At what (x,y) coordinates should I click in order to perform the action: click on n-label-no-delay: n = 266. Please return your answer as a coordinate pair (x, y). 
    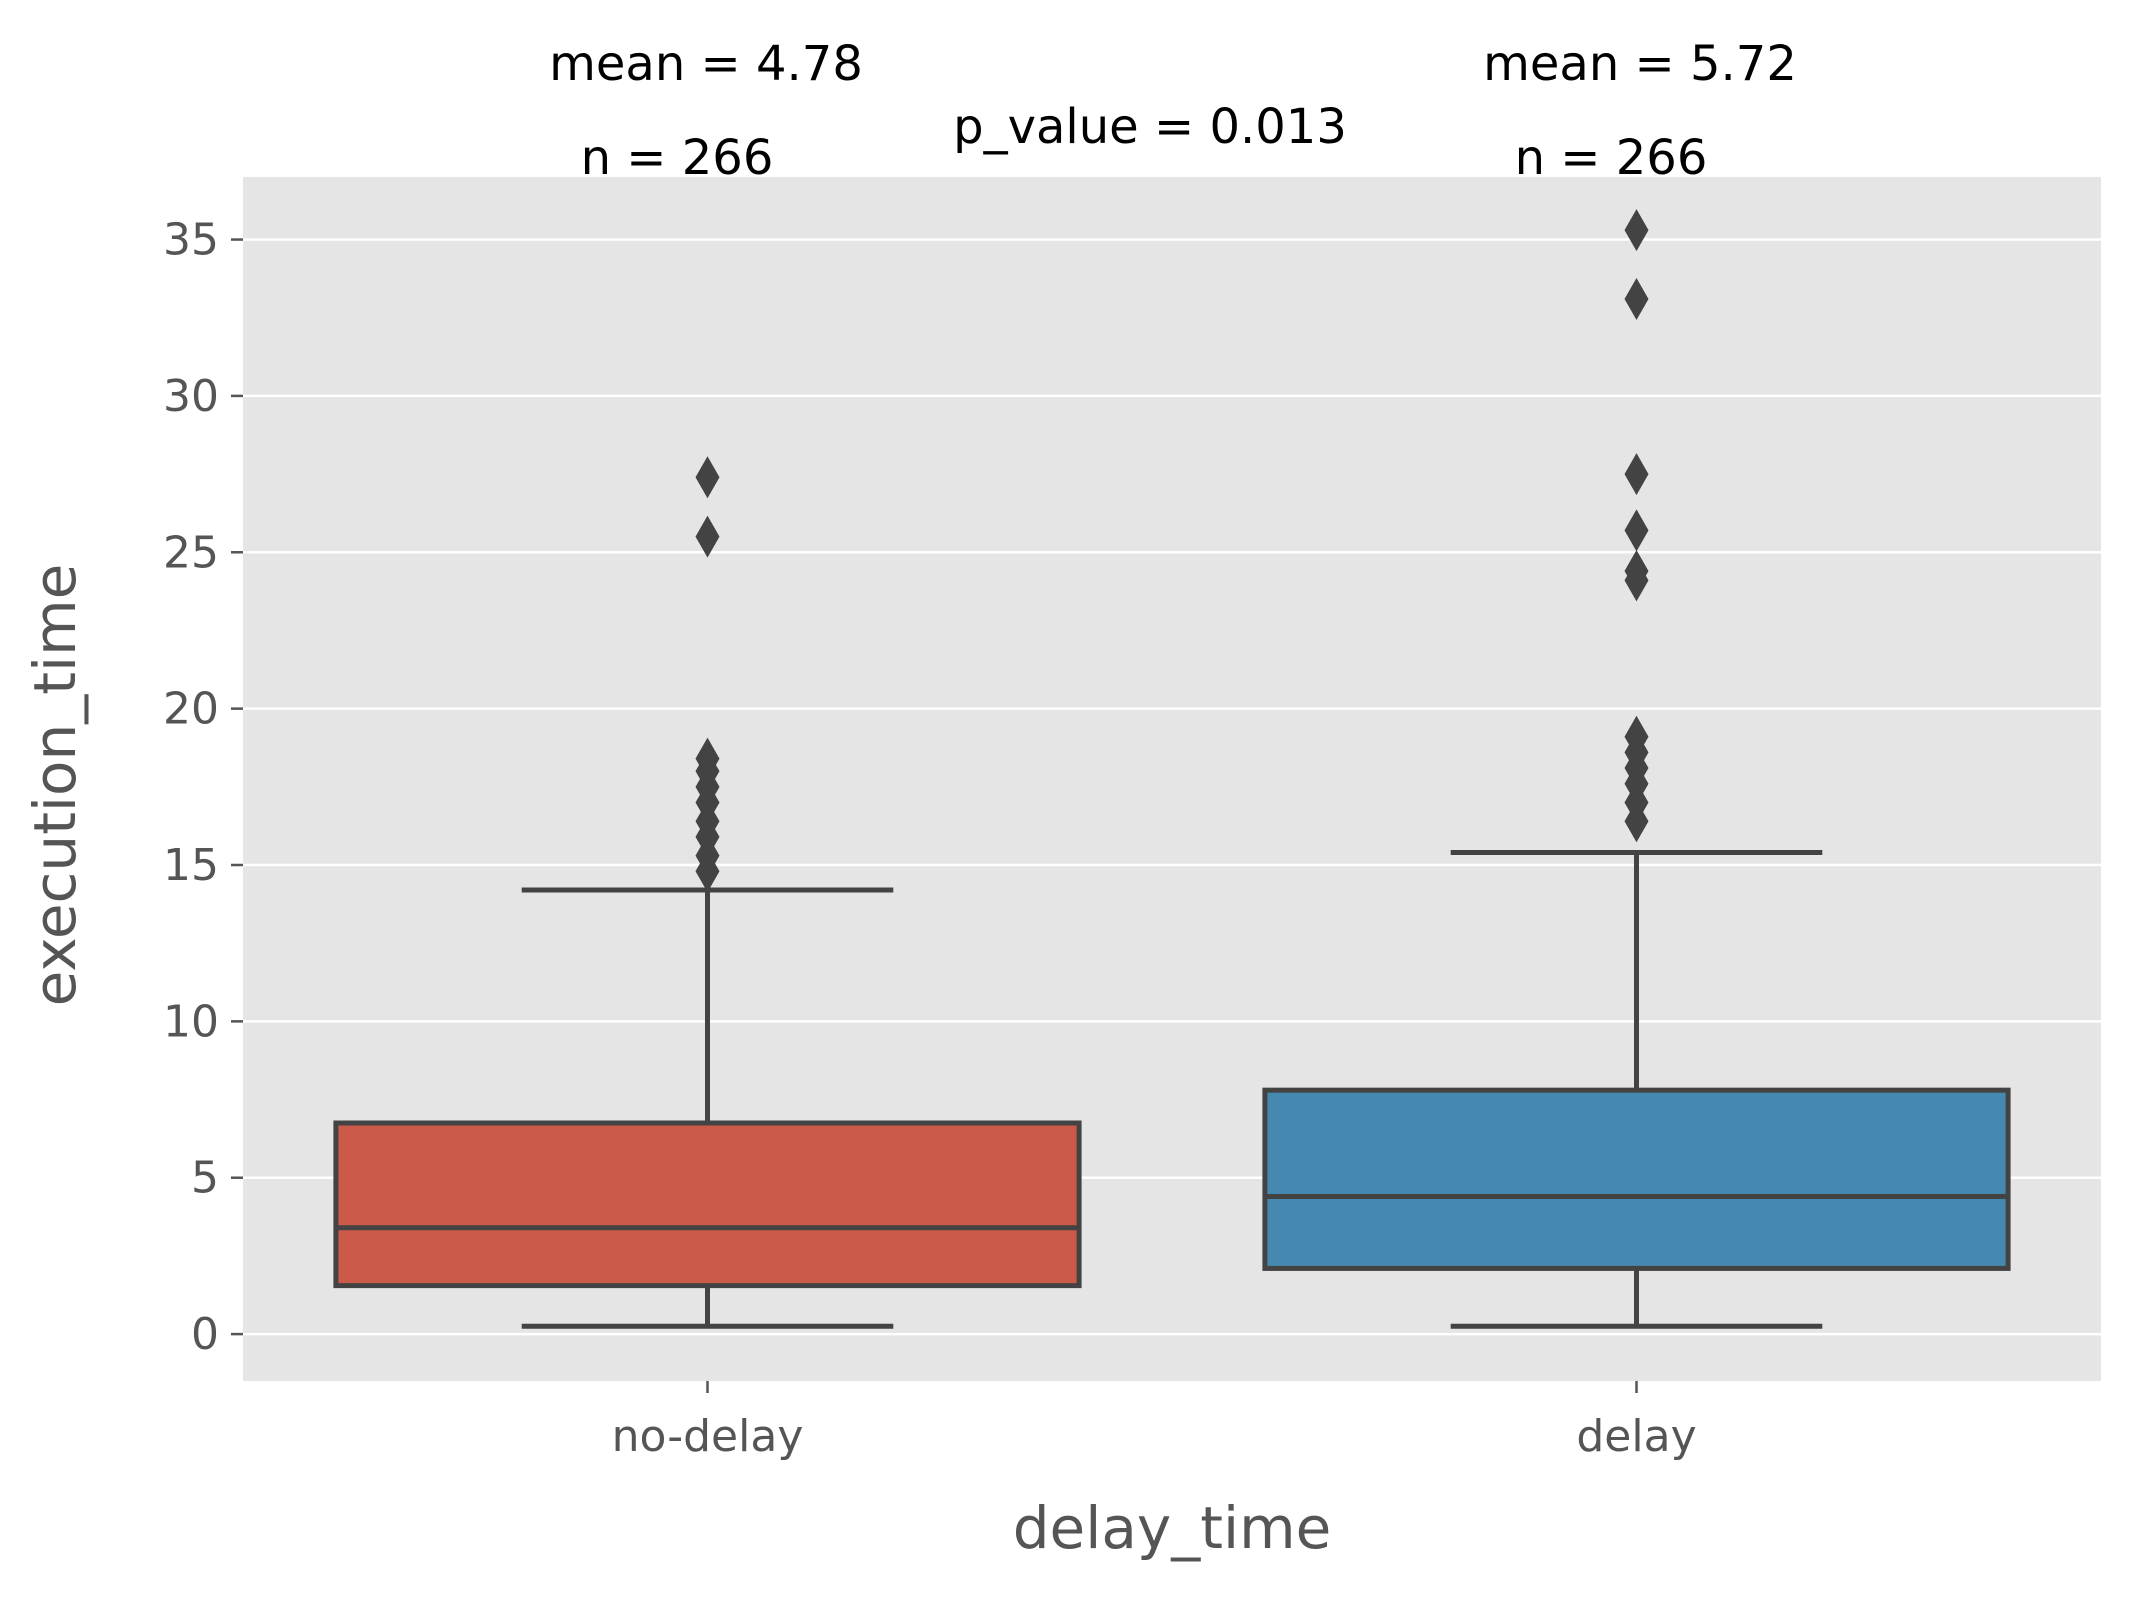
    Looking at the image, I should click on (677, 158).